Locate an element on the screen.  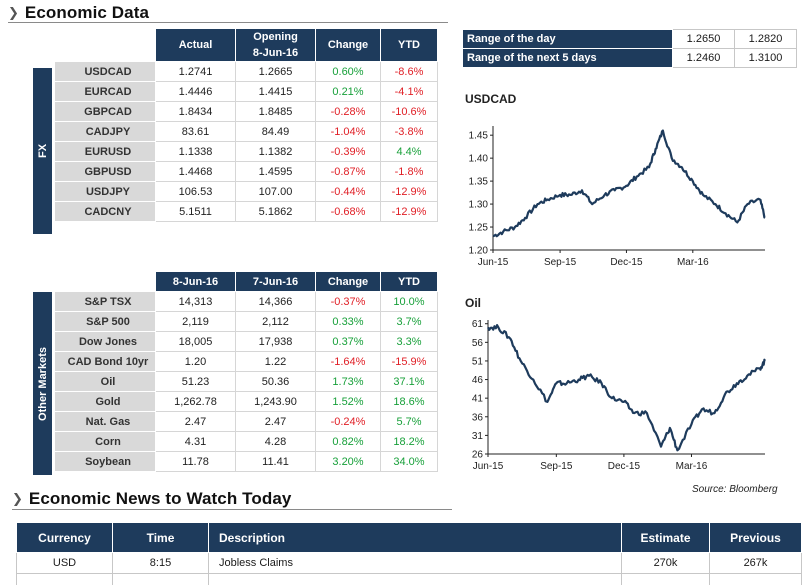
fx-change: -0.87% is located at coordinates (348, 171).